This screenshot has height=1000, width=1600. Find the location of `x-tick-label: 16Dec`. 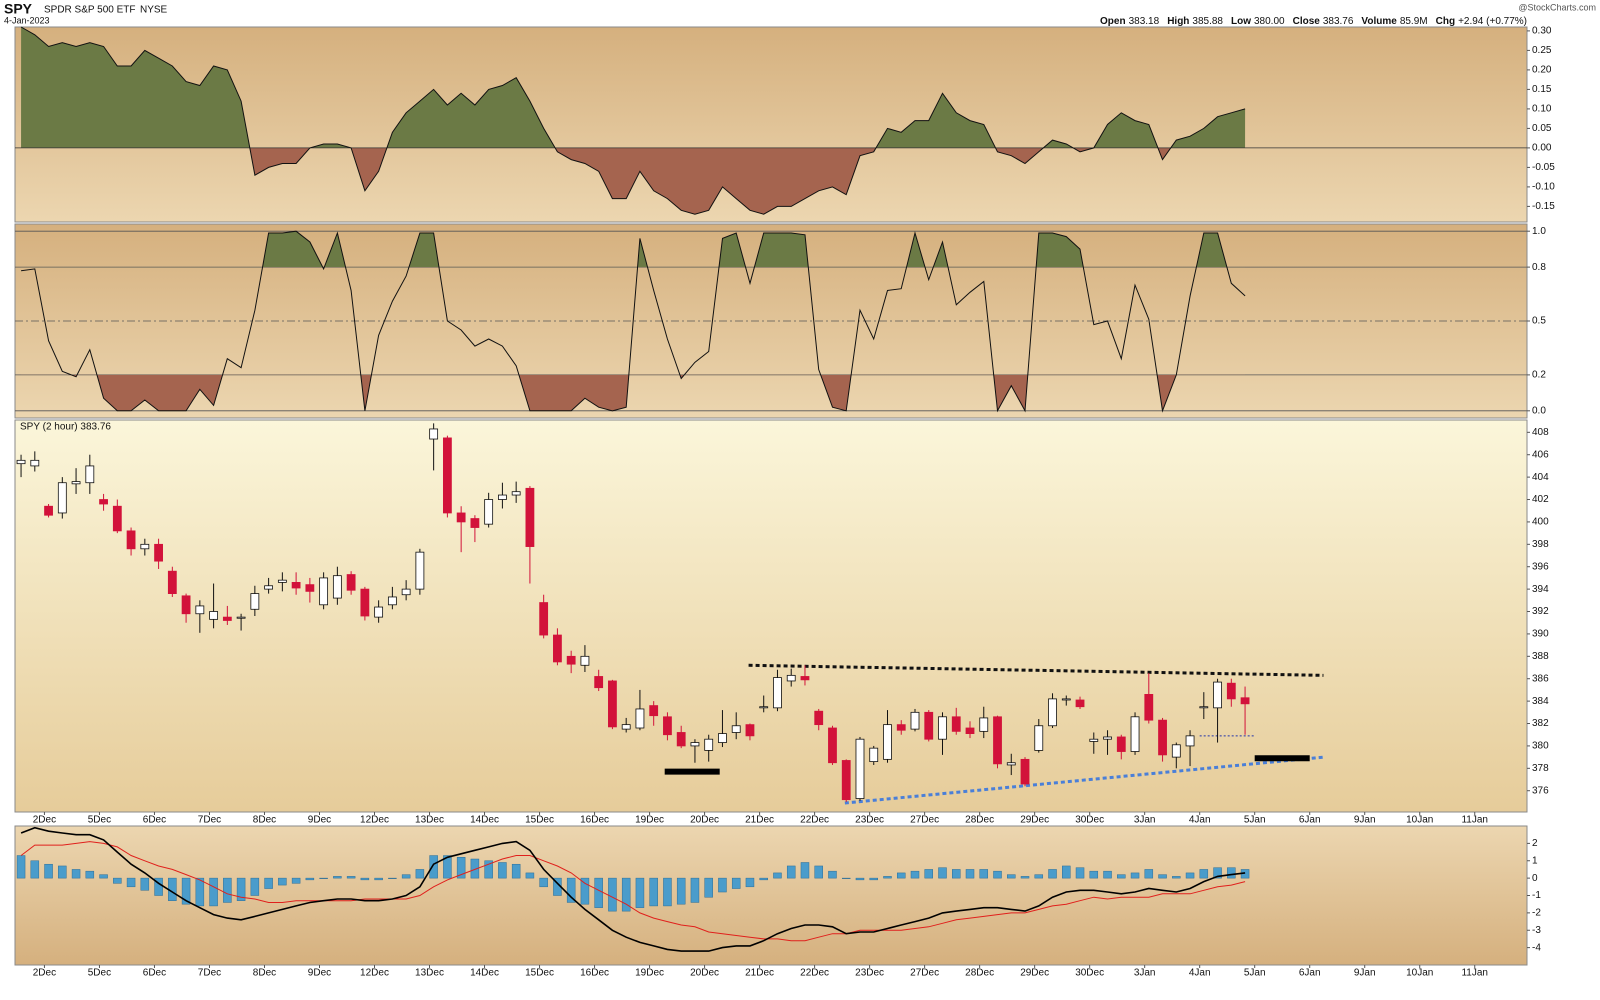

x-tick-label: 16Dec is located at coordinates (594, 820).